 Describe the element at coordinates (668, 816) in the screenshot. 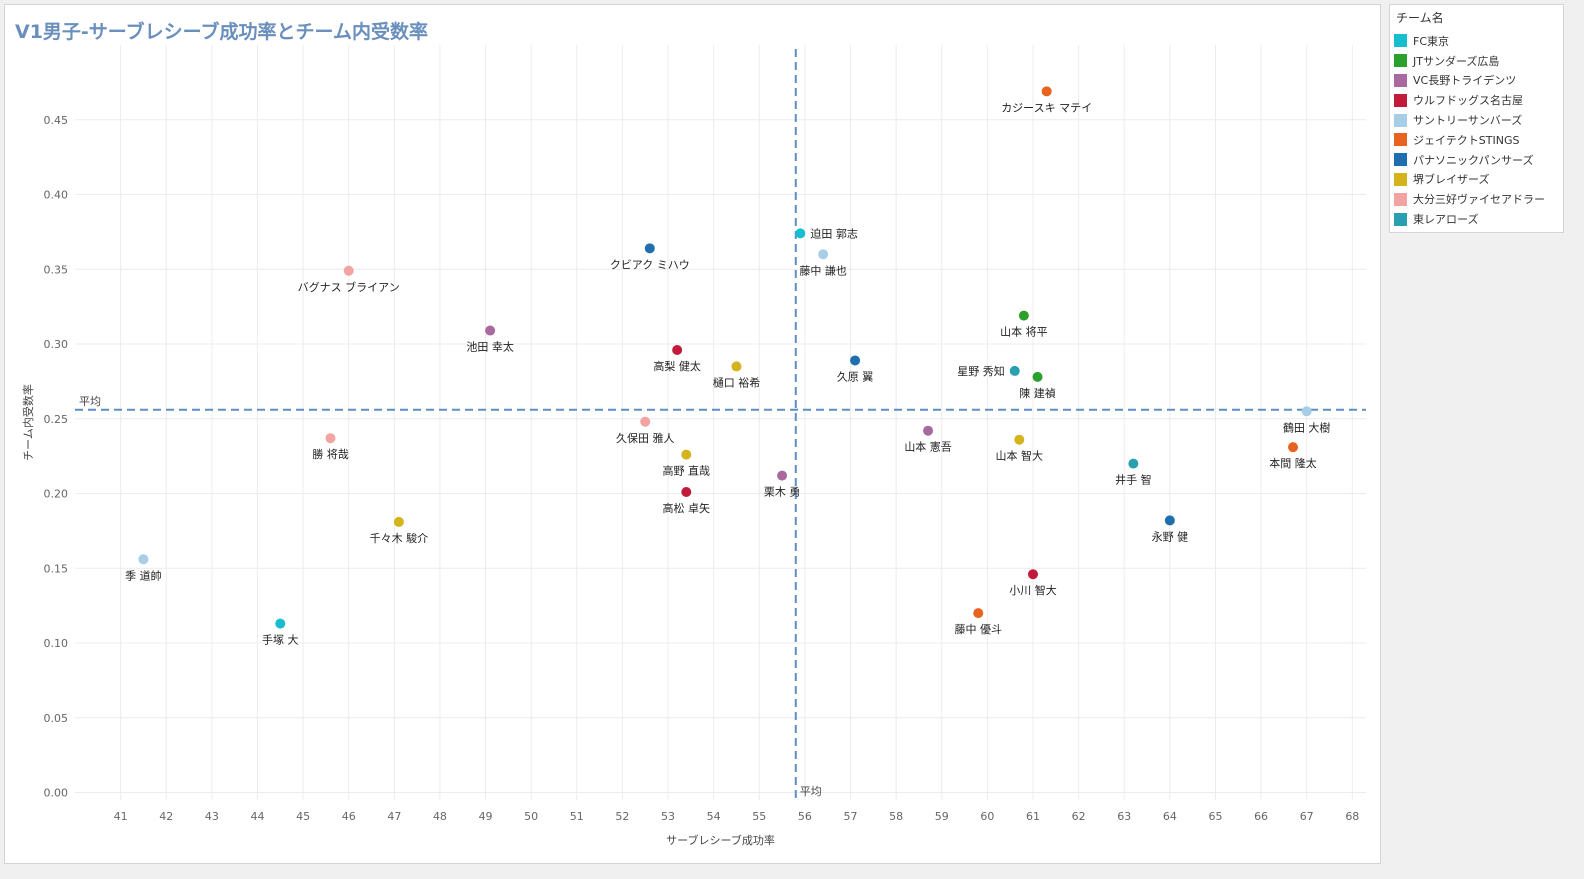

I see `x-tick-label: 53` at that location.